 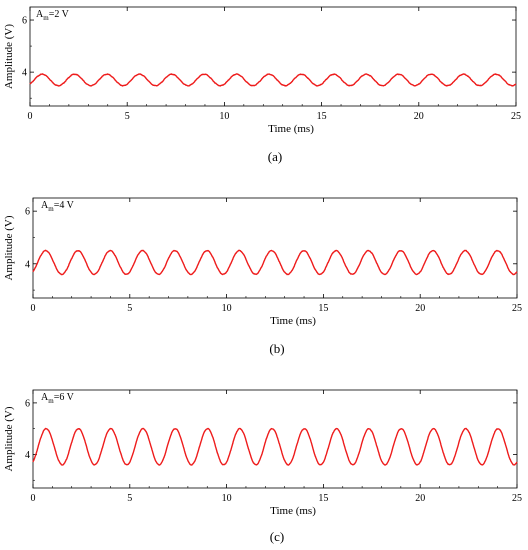 I want to click on amplitude-annotation: Am=2 V, so click(x=53, y=15).